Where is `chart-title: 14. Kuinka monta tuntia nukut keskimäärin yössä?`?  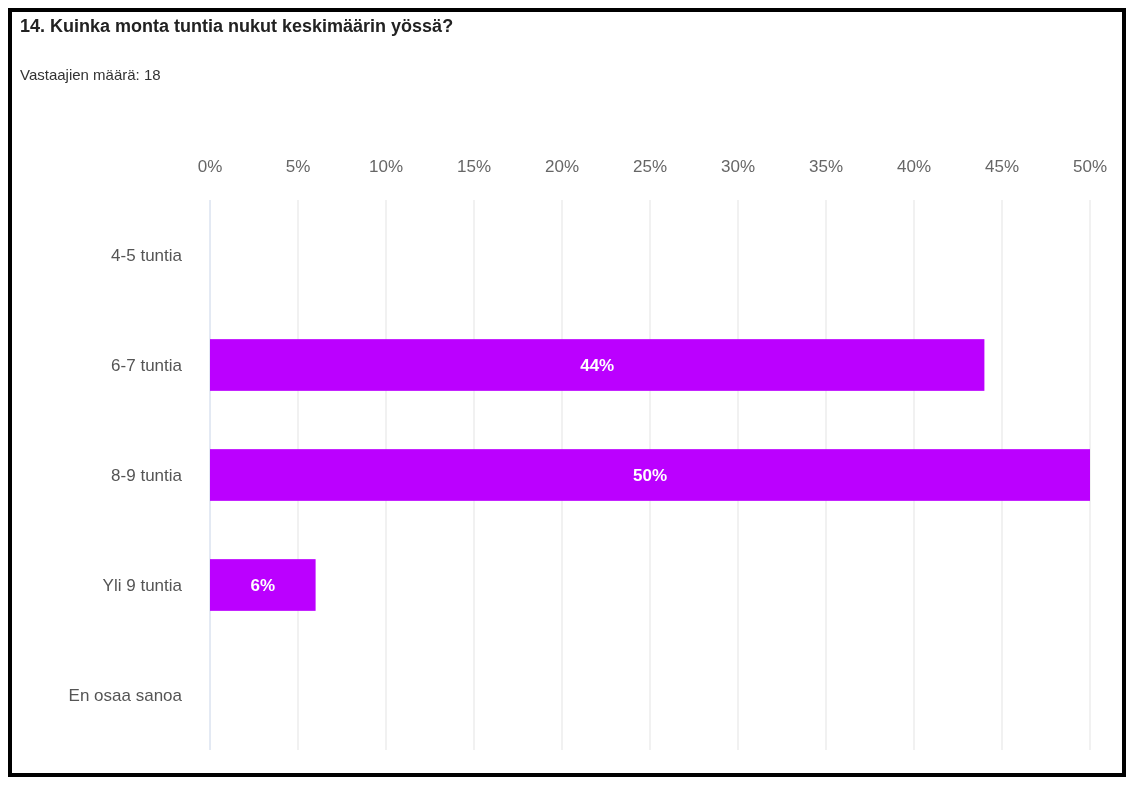 chart-title: 14. Kuinka monta tuntia nukut keskimäärin yössä? is located at coordinates (237, 26).